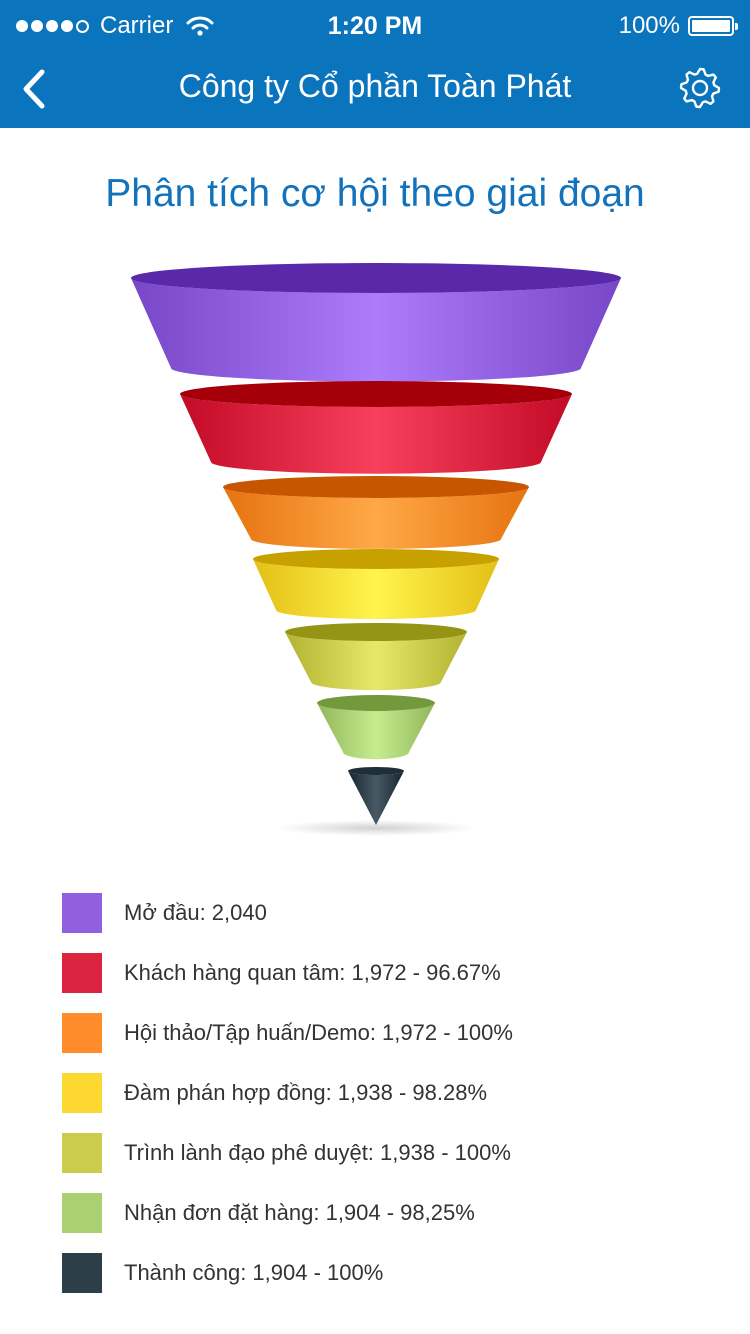 The width and height of the screenshot is (750, 1334). I want to click on legend-label: Nhận đơn đặt hàng: 1,904 - 98,25%, so click(299, 1212).